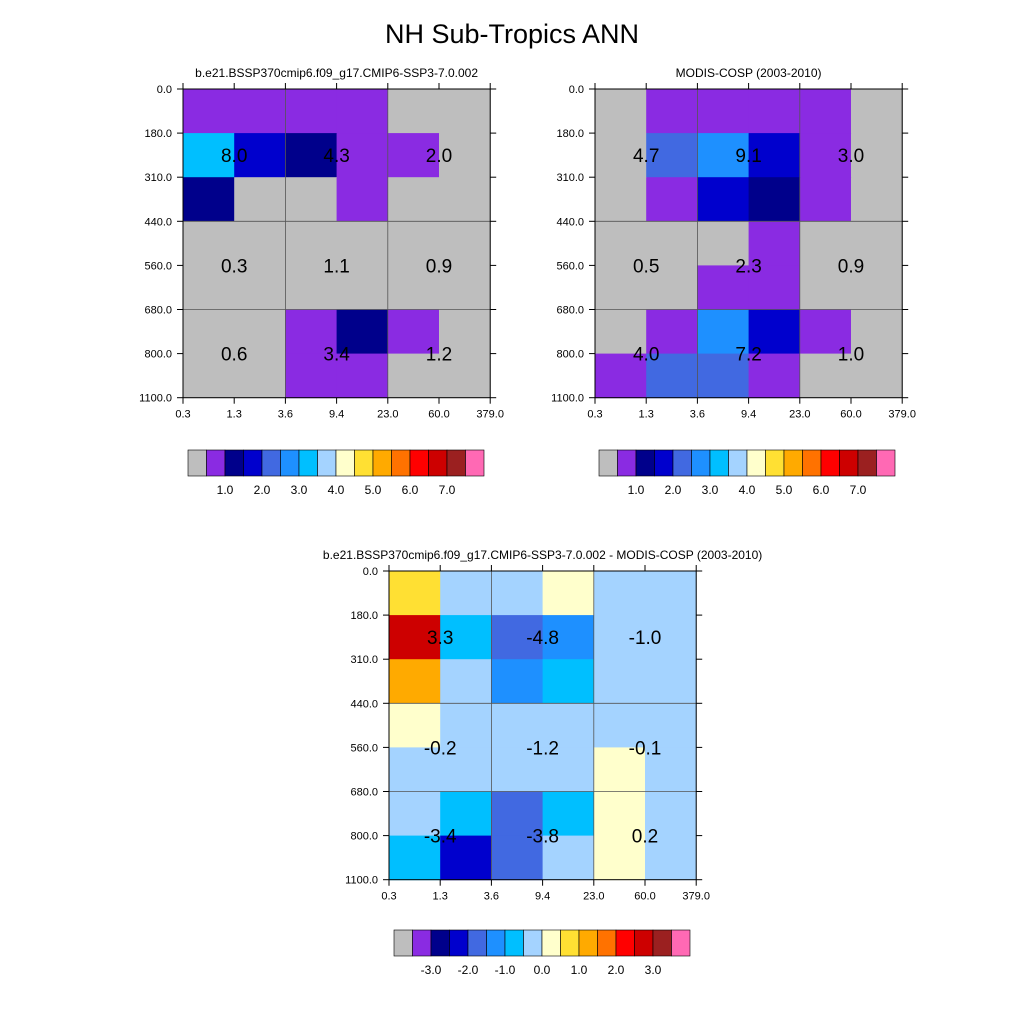  I want to click on colorbar-label: 5.0, so click(784, 490).